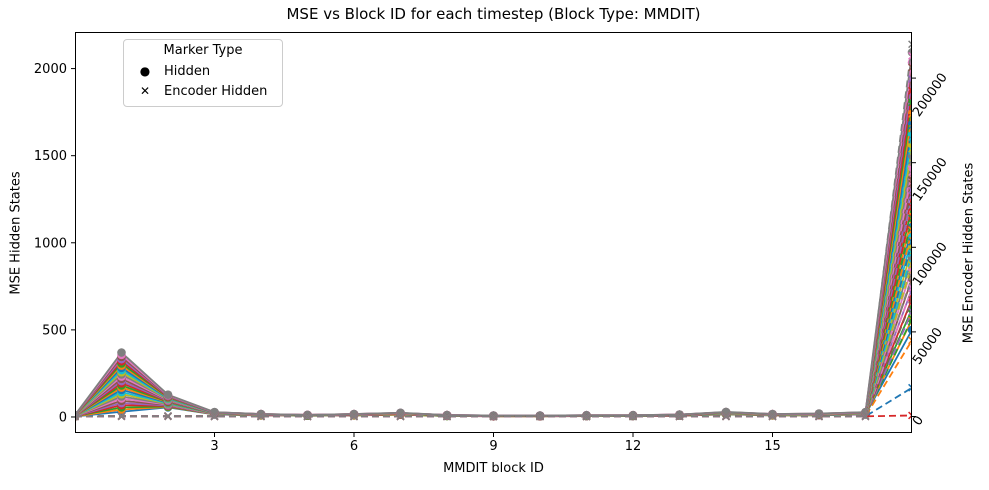 Image resolution: width=989 pixels, height=490 pixels. I want to click on right-y-axis-label: MSE Encoder Hidden States, so click(969, 253).